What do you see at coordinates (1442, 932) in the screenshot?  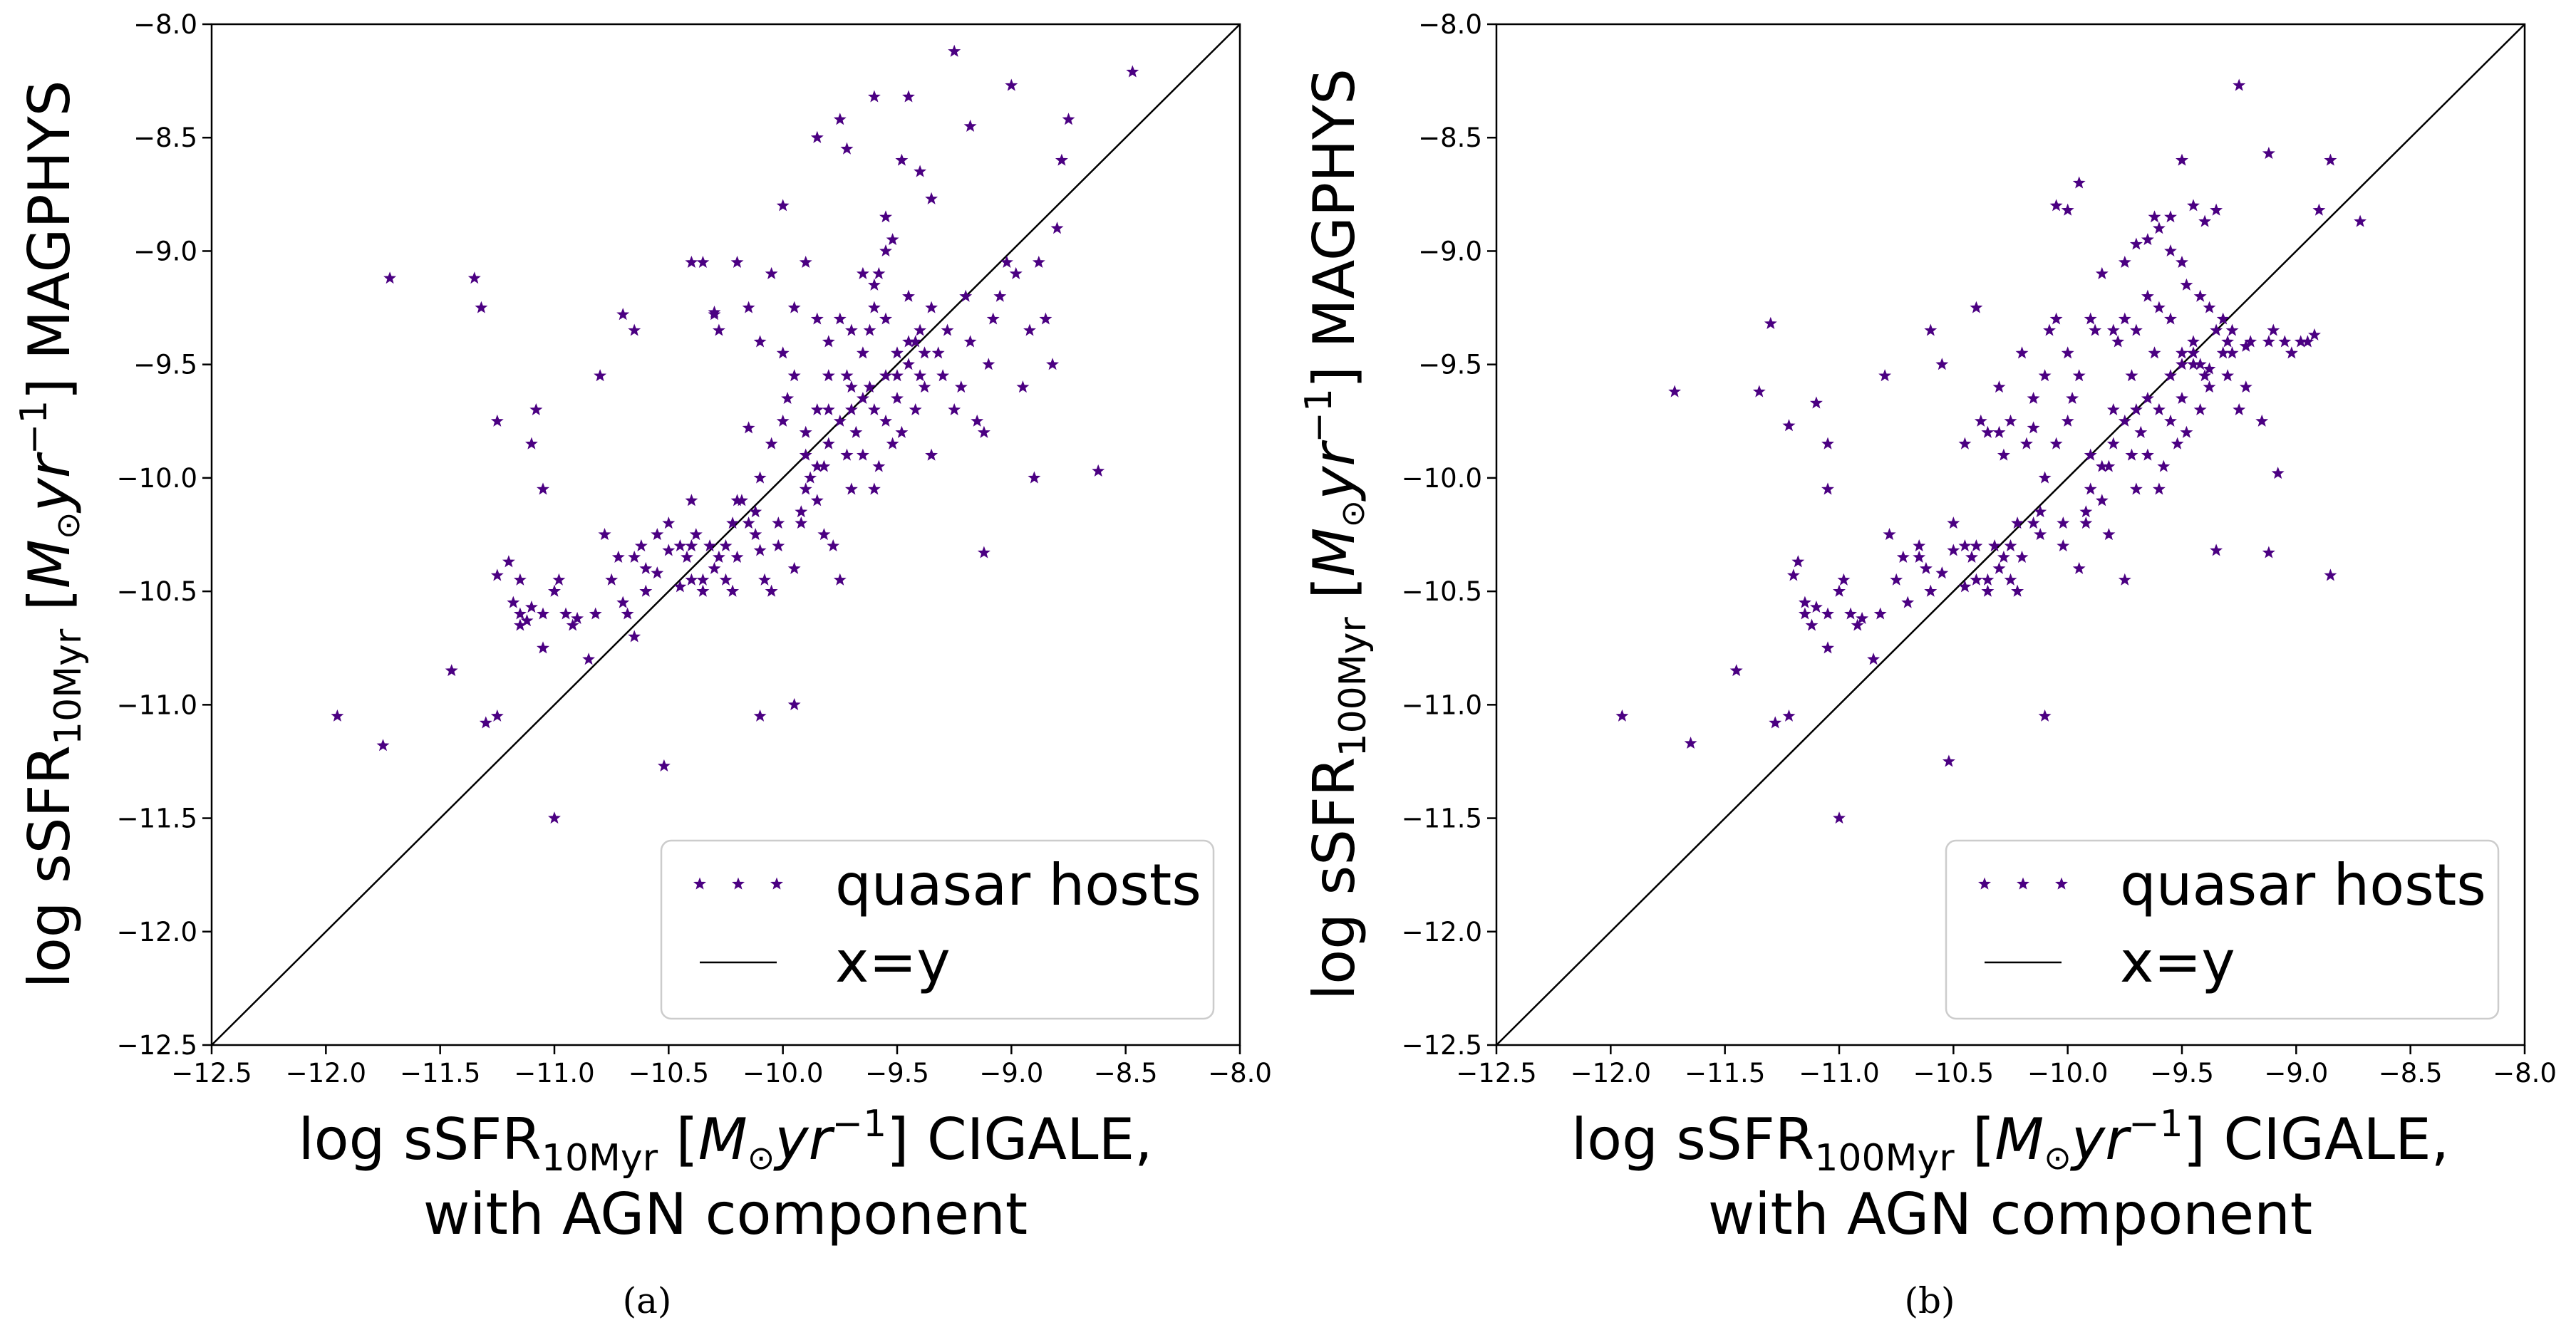 I see `y-tick-label: −12.0` at bounding box center [1442, 932].